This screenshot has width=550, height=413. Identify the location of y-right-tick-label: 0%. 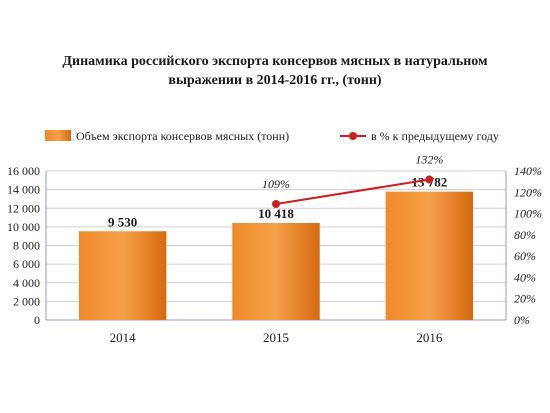
(522, 320).